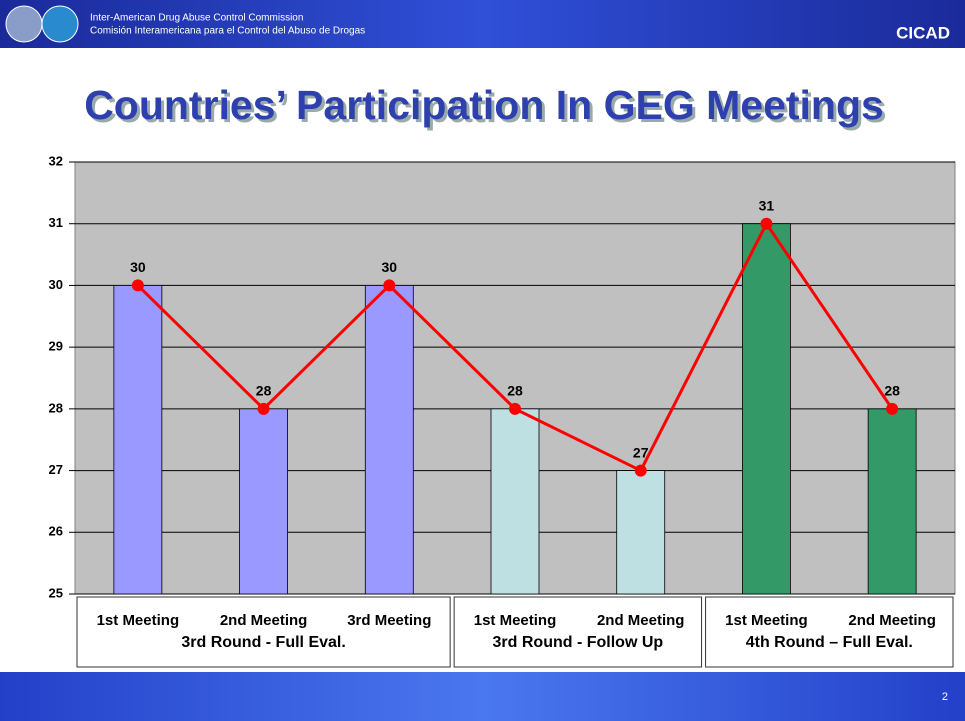  I want to click on y-tick-label: 25, so click(56, 592).